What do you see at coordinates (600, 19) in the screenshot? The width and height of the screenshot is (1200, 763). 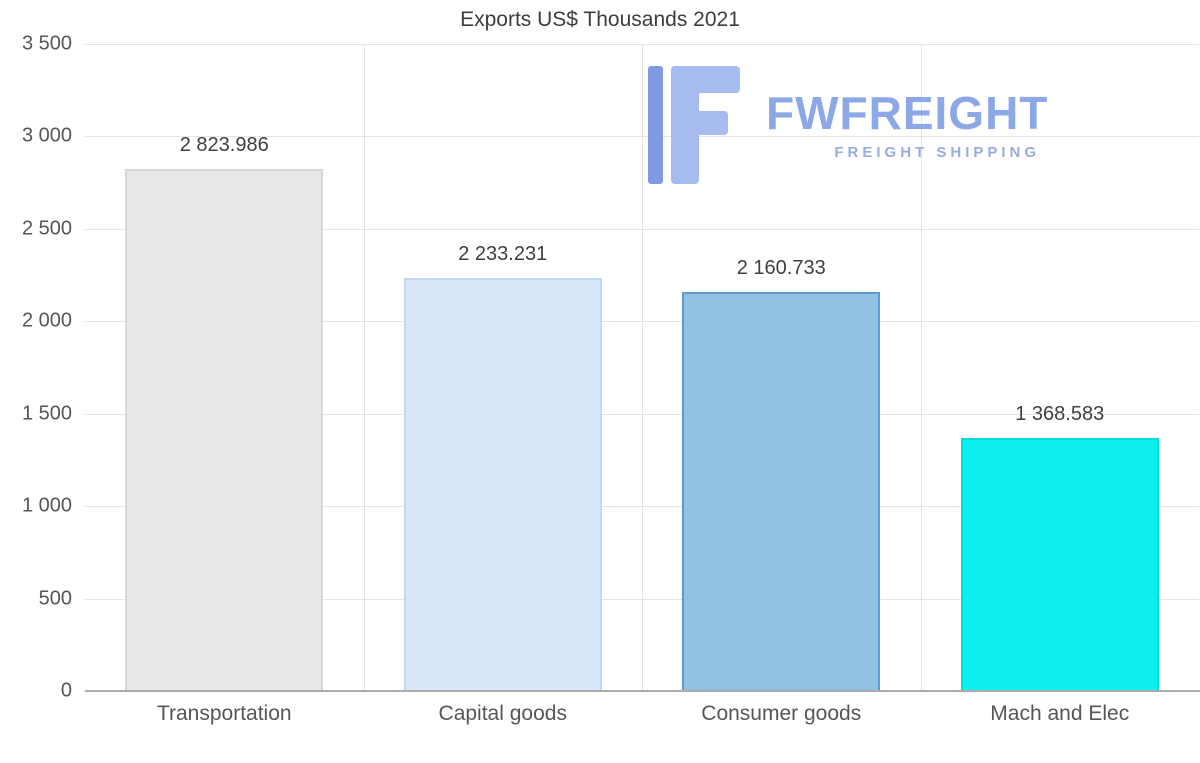 I see `chart-title: Exports US$ Thousands 2021` at bounding box center [600, 19].